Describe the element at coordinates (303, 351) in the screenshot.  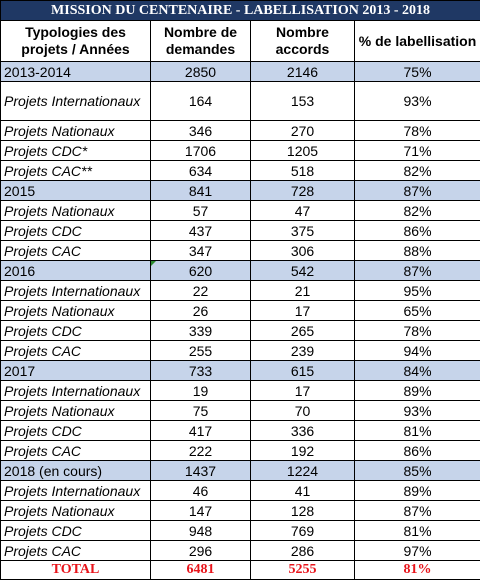
I see `cell-accords: 239` at that location.